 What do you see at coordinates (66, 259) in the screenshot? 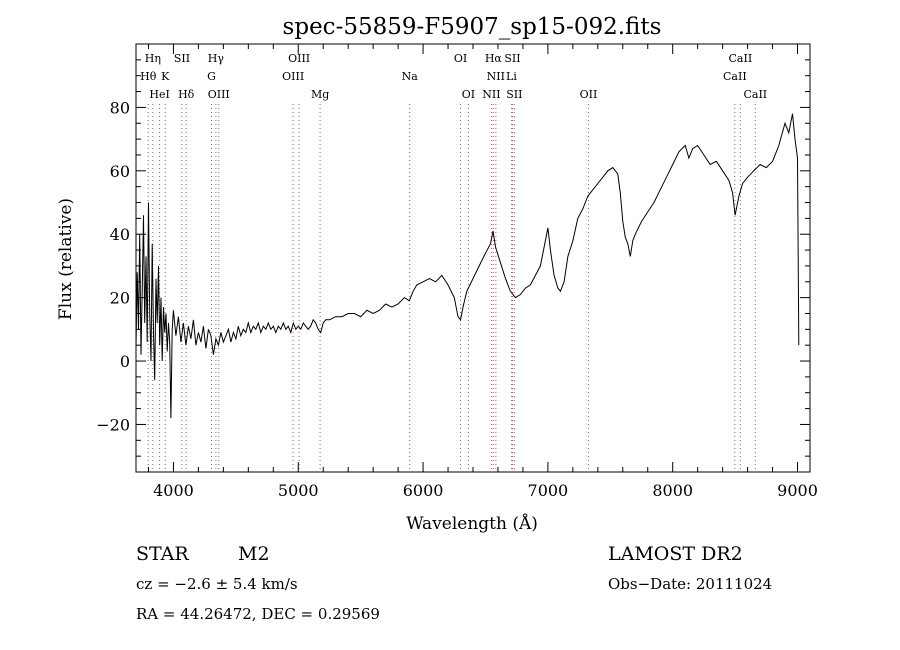
I see `y-axis-label: Flux (relative)` at bounding box center [66, 259].